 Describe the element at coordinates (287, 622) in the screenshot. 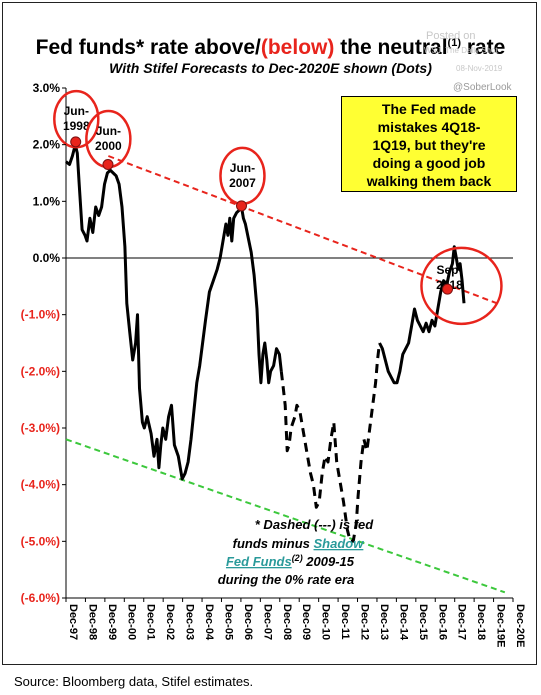

I see `x-tick-label: Dec-08` at that location.